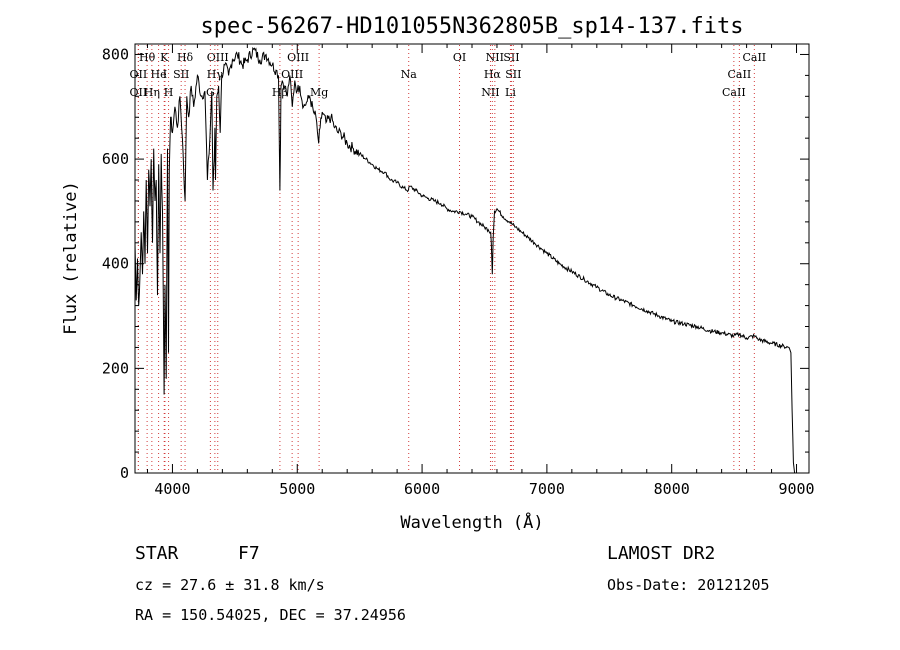  I want to click on spectral-line-label: Hη, so click(152, 92).